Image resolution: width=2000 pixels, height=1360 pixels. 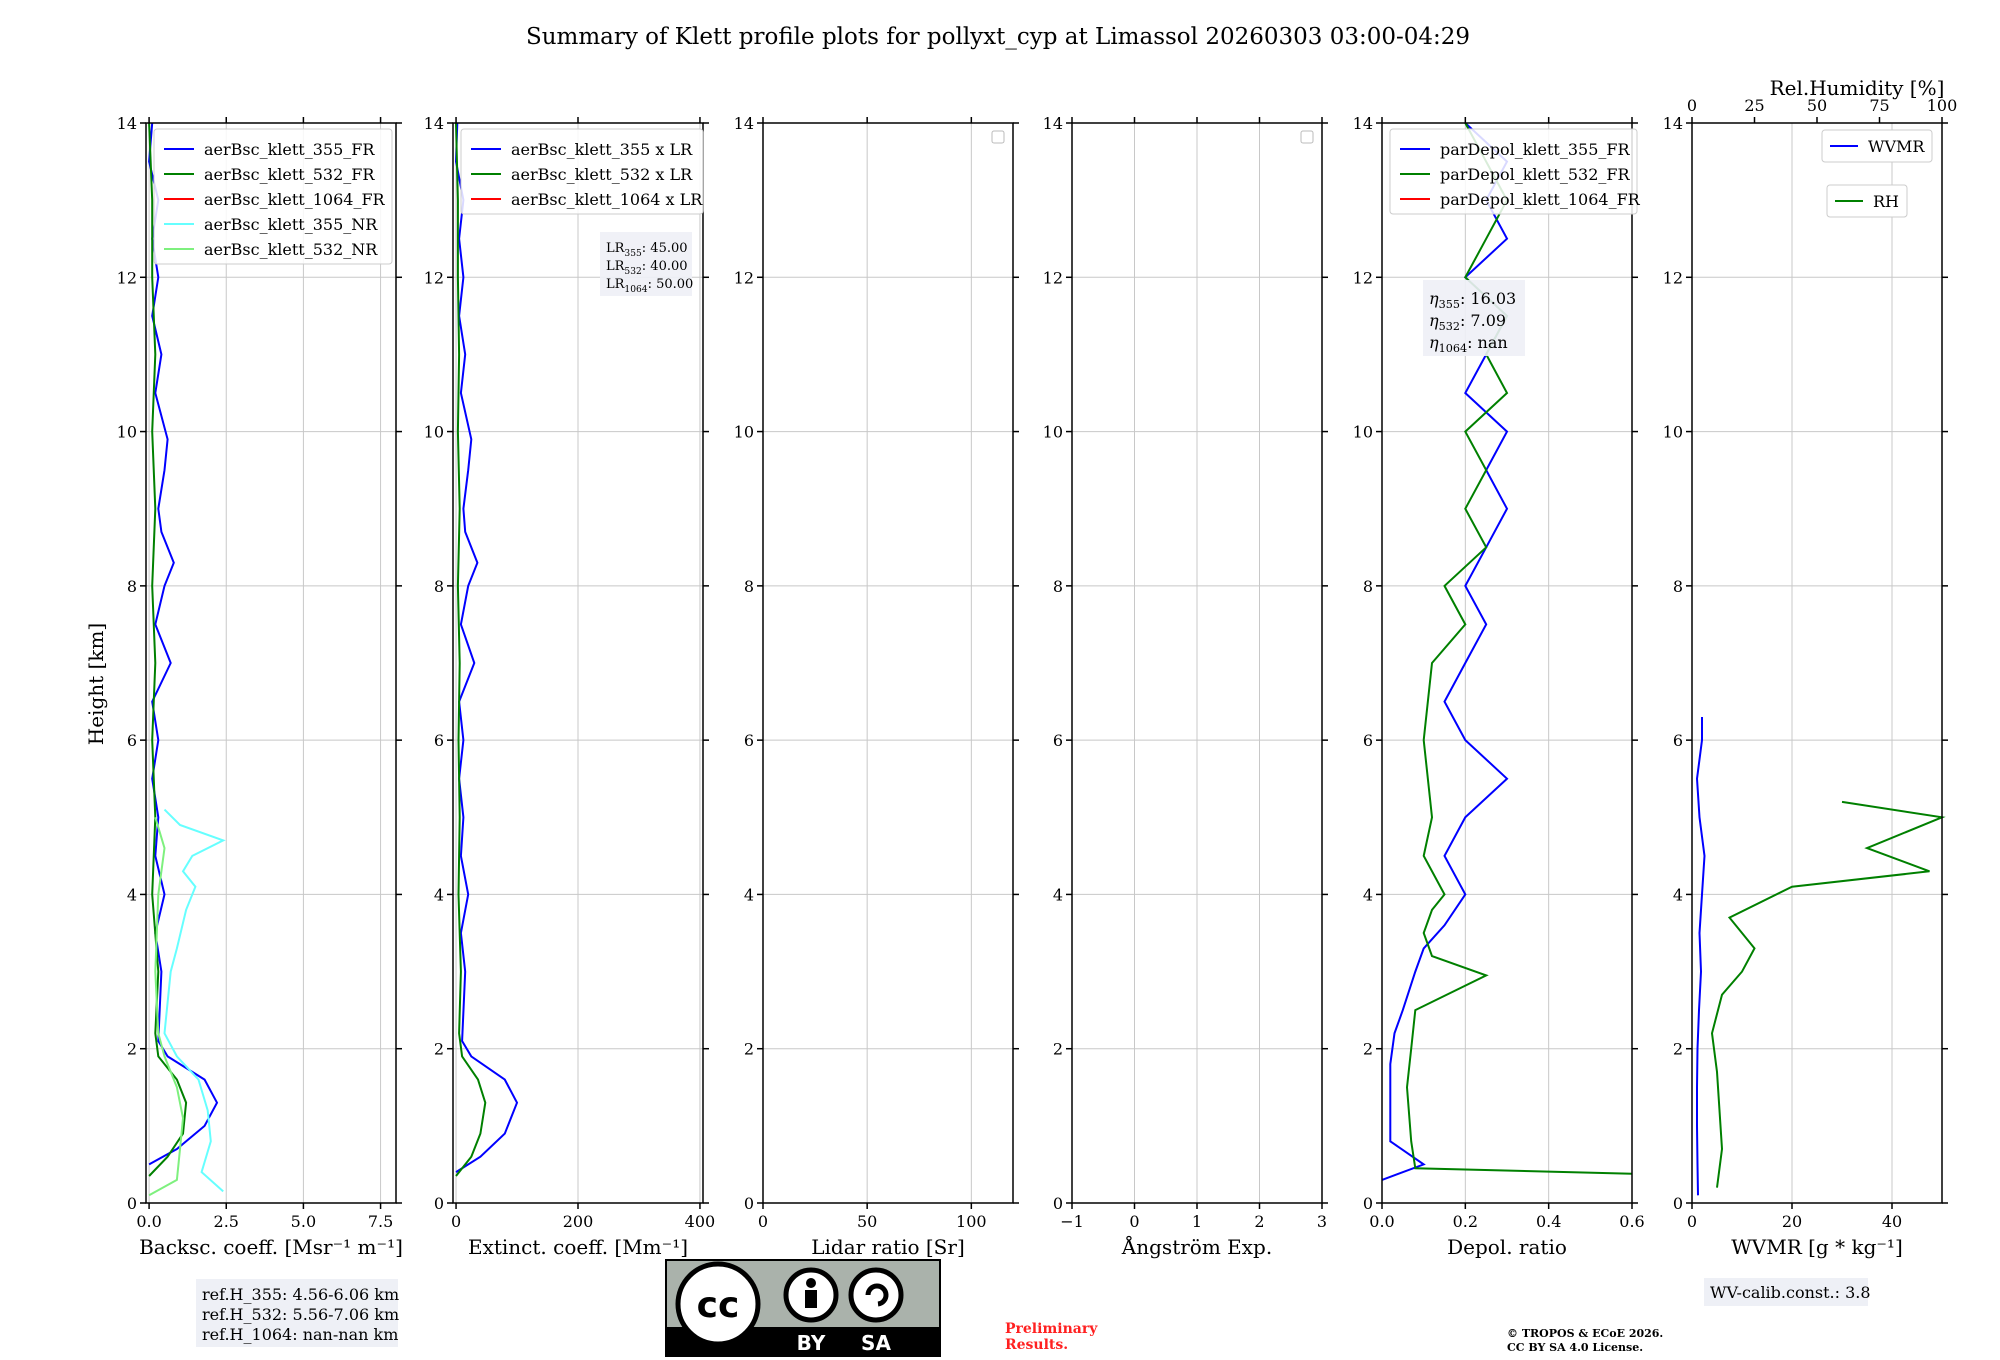 I want to click on backscatter-xtick-label-3: 7.5, so click(x=380, y=1221).